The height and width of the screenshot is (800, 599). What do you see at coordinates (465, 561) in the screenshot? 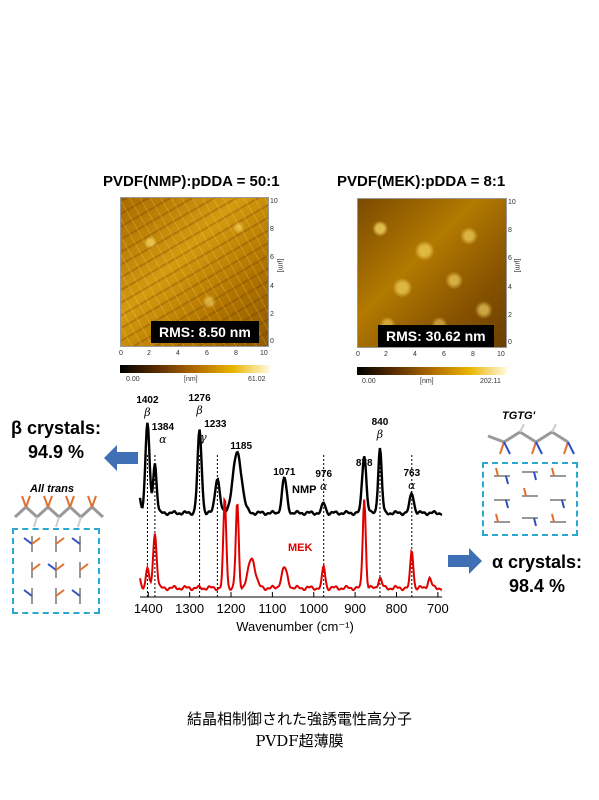
I see `arrow-right-icon` at bounding box center [465, 561].